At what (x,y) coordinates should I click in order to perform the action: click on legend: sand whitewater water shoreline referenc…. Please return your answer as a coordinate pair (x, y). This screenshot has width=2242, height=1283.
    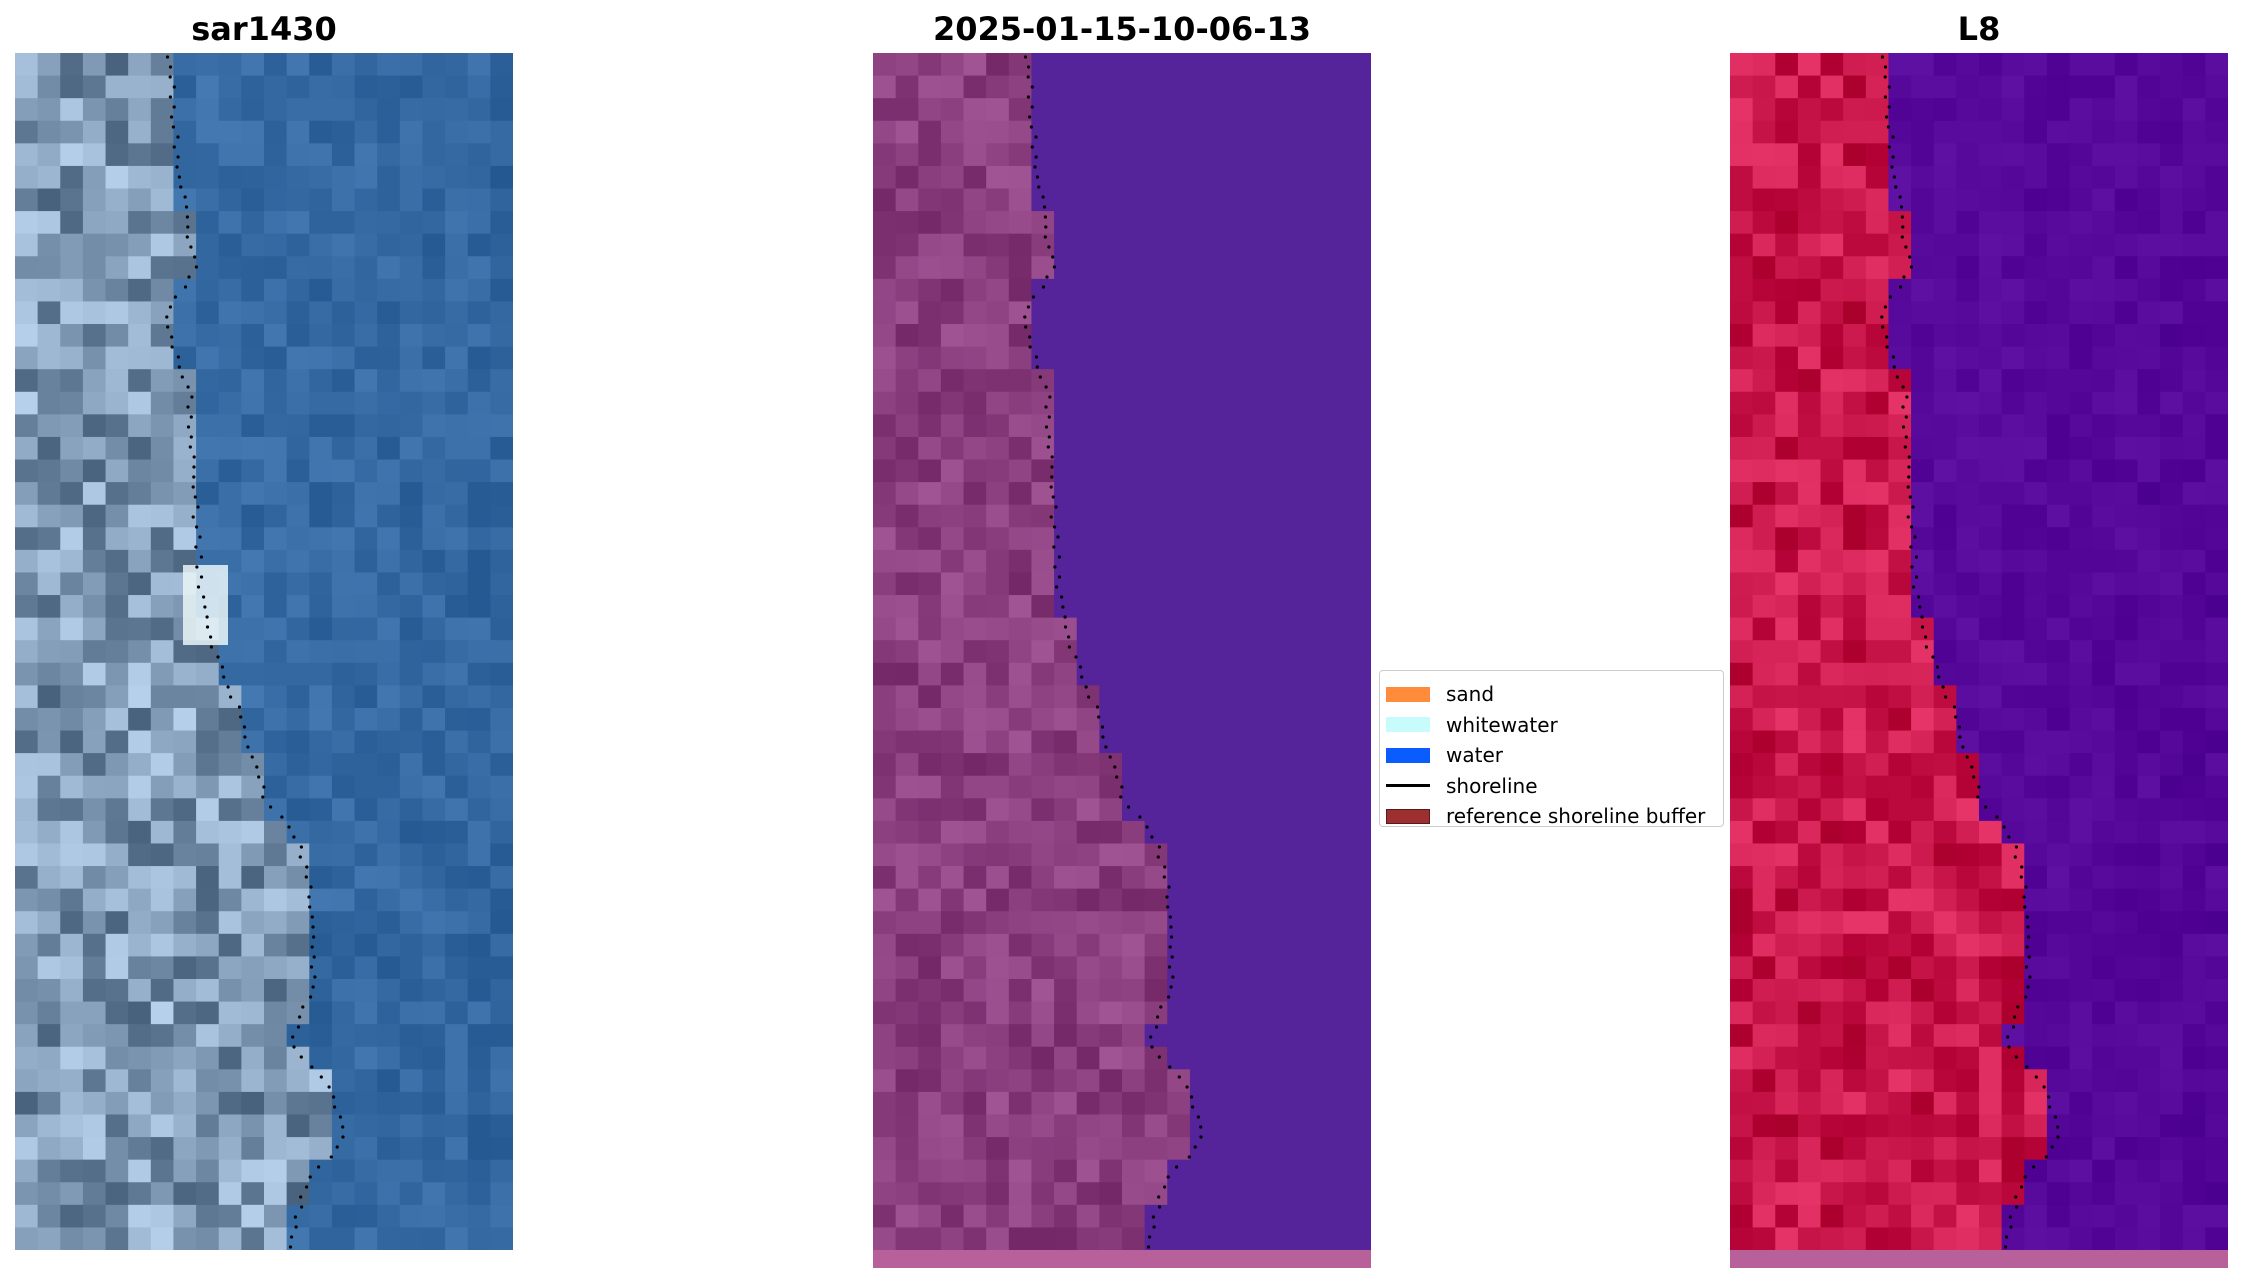
    Looking at the image, I should click on (1551, 749).